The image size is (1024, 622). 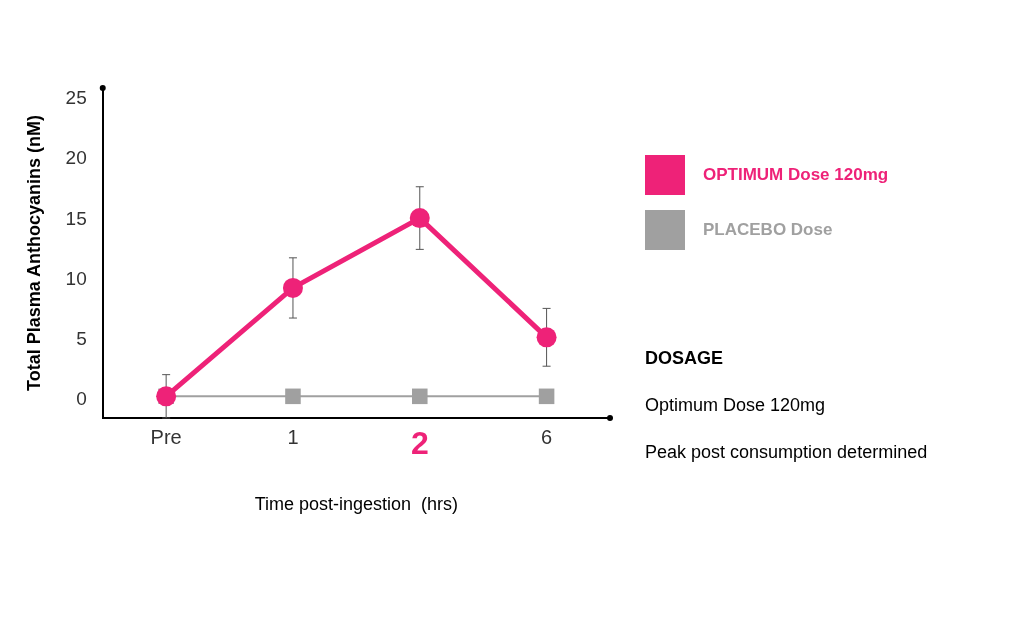 What do you see at coordinates (419, 443) in the screenshot?
I see `x-tick-label: 2` at bounding box center [419, 443].